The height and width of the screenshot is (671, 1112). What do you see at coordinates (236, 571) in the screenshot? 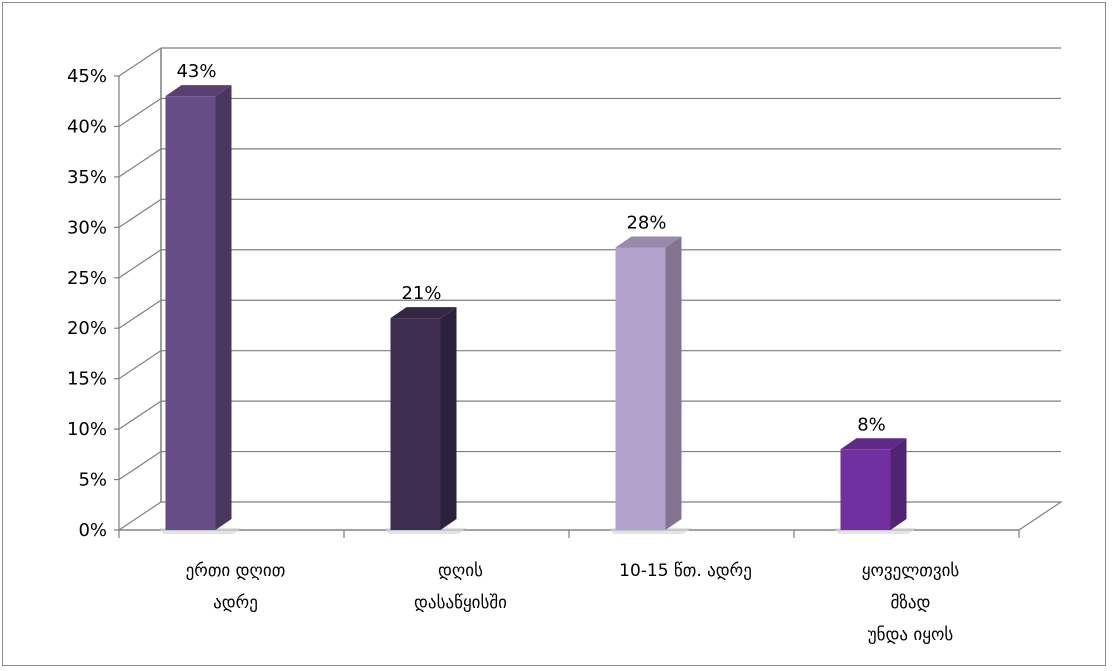
I see `category-label-line: ერთი დღით` at bounding box center [236, 571].